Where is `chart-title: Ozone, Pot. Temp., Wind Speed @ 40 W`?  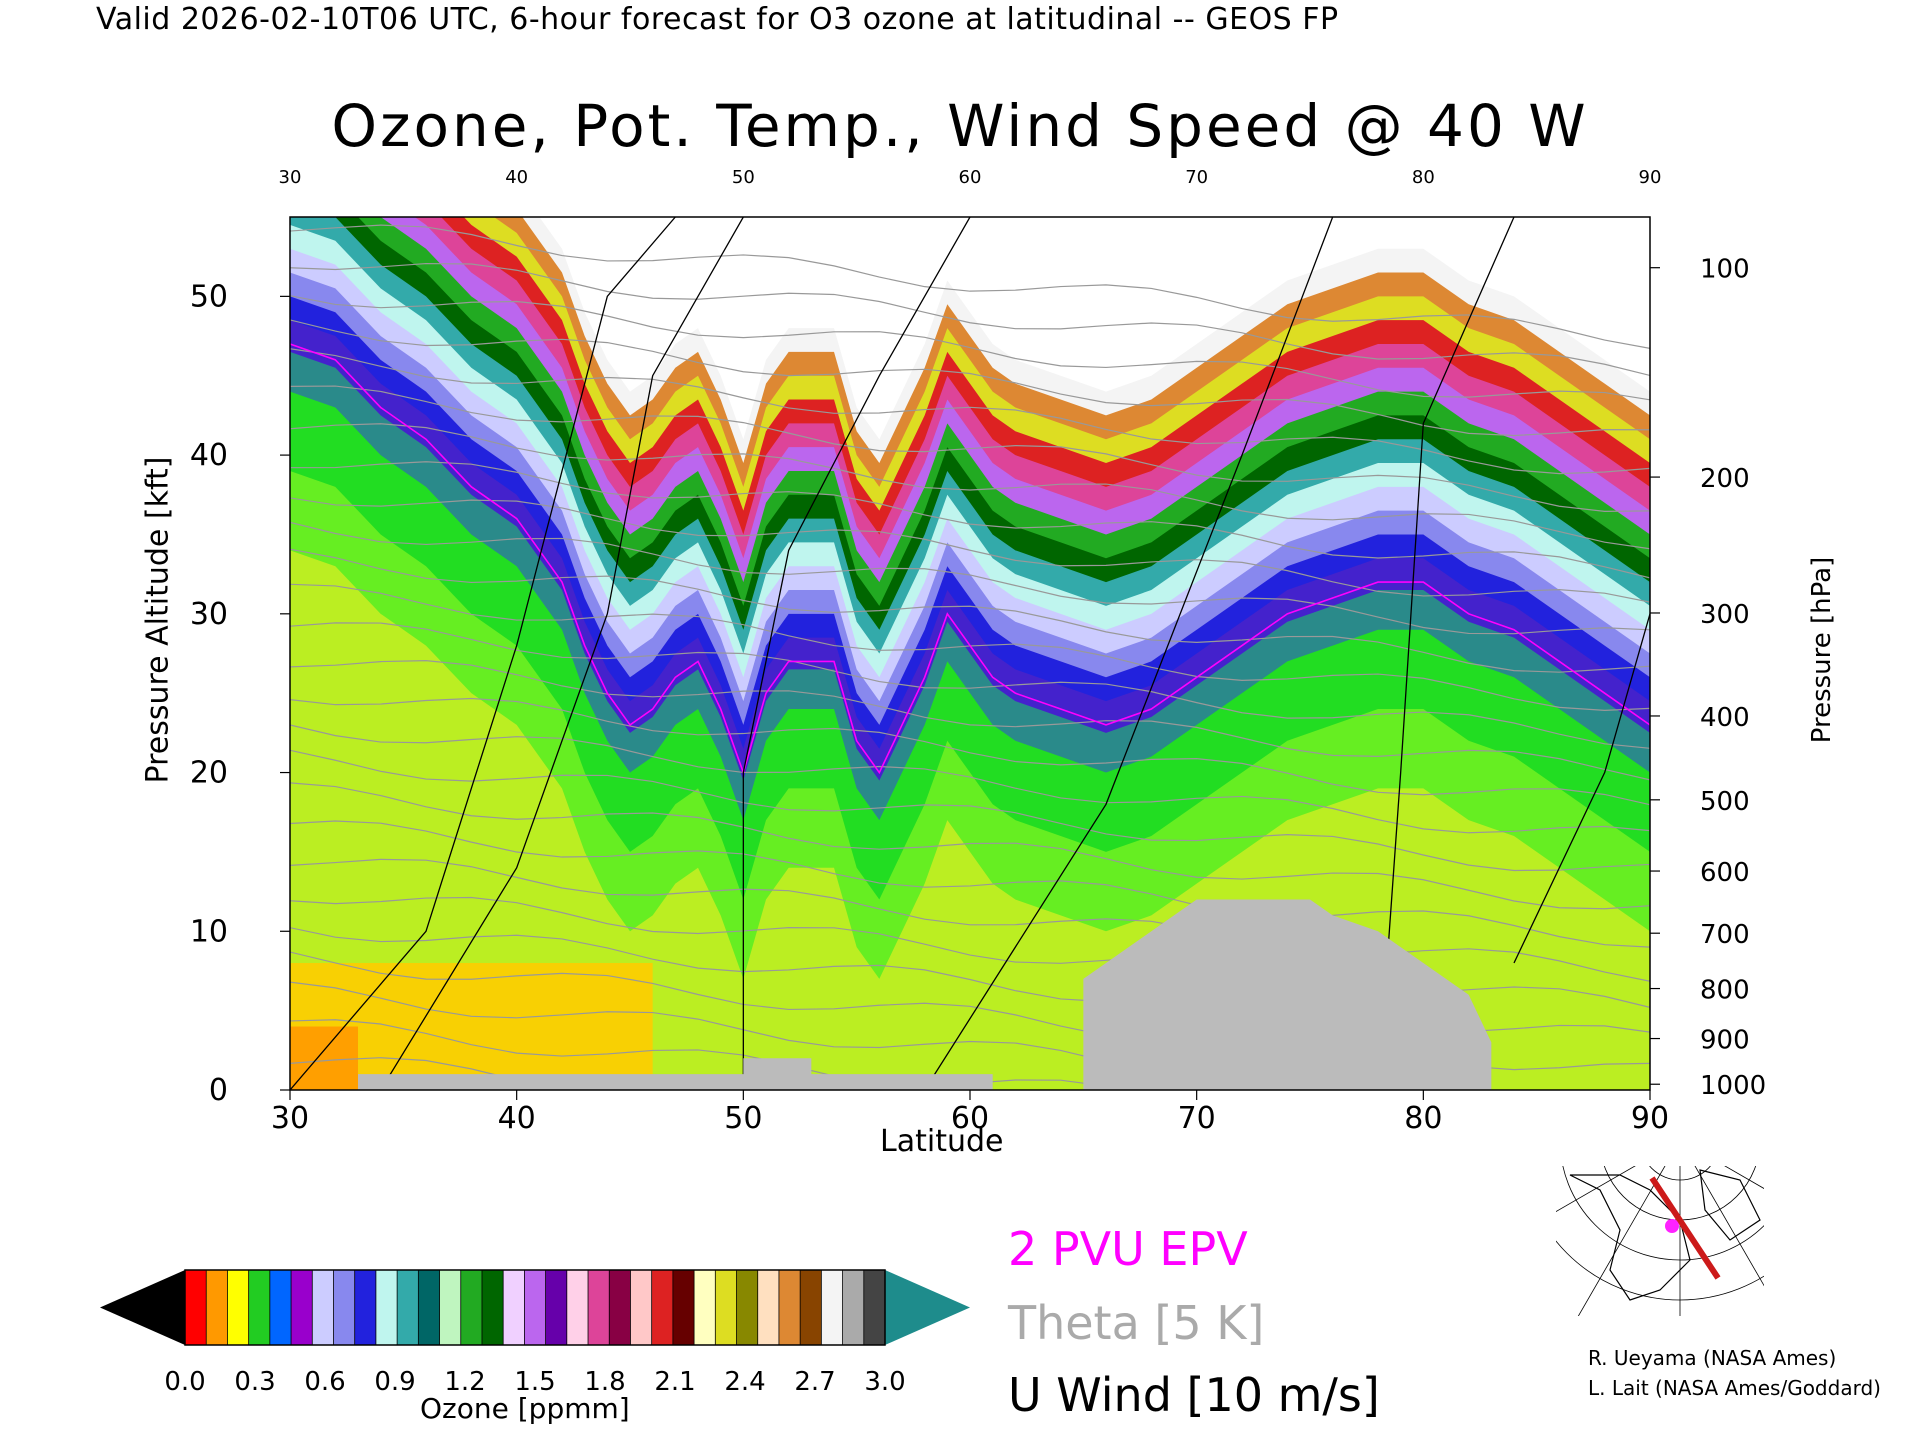
chart-title: Ozone, Pot. Temp., Wind Speed @ 40 W is located at coordinates (960, 126).